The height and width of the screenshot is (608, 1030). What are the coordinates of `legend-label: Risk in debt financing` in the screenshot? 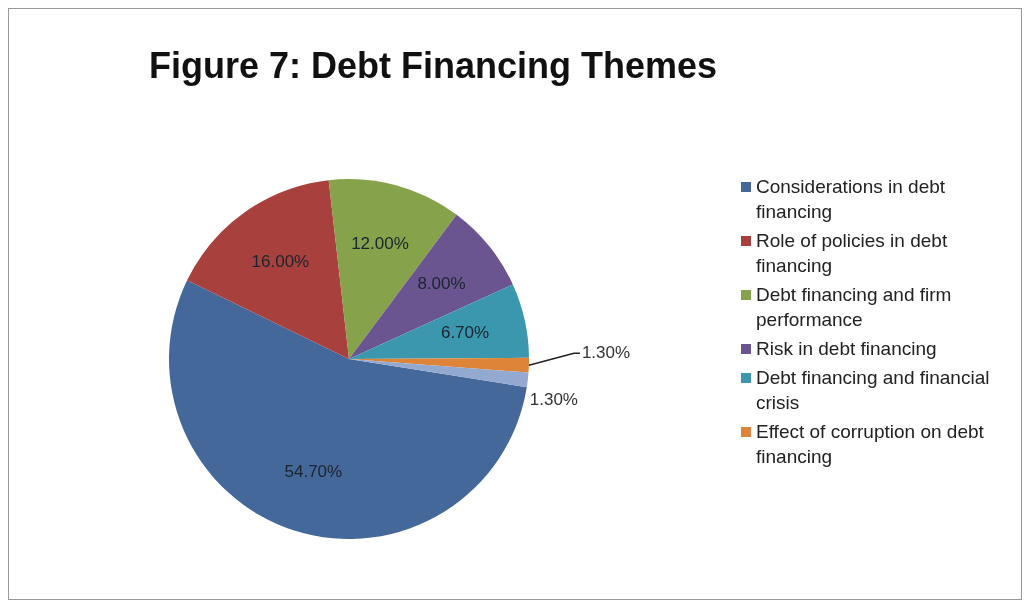 It's located at (846, 349).